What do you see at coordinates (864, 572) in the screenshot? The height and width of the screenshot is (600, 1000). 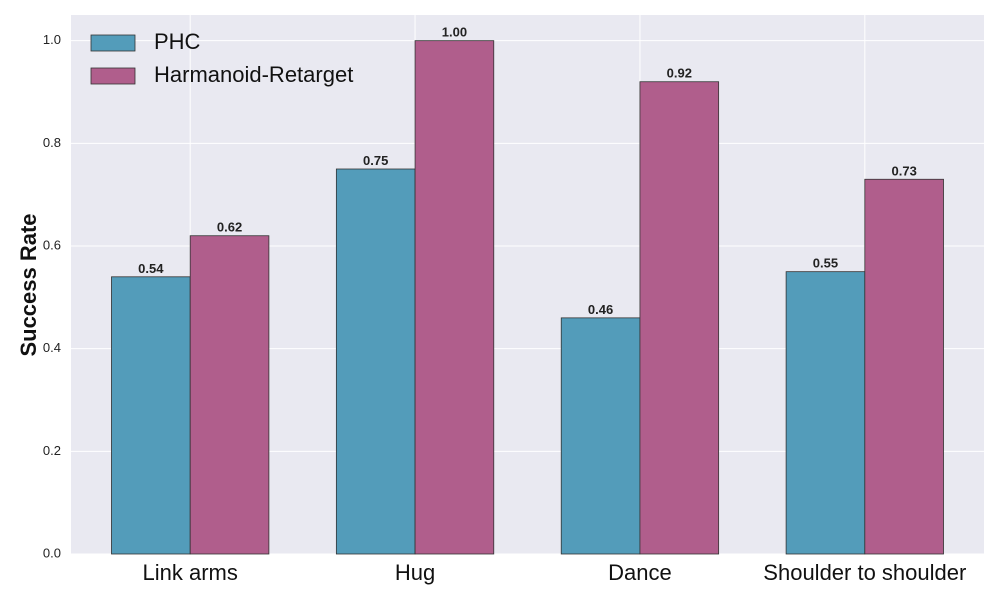 I see `x-tick-label: Shoulder to shoulder` at bounding box center [864, 572].